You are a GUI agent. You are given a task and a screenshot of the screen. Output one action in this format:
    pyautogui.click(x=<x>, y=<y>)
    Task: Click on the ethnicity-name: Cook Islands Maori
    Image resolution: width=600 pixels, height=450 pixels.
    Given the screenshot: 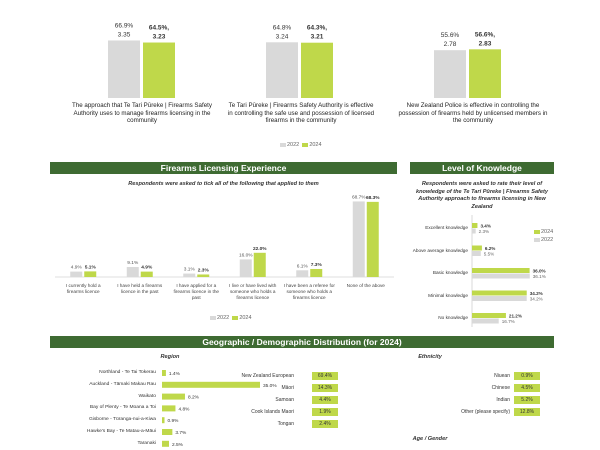 What is the action you would take?
    pyautogui.click(x=272, y=412)
    